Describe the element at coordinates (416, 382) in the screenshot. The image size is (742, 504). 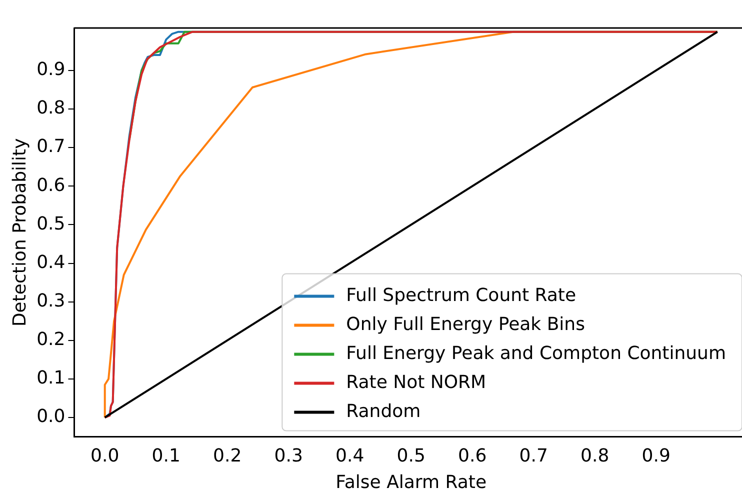
I see `legend-label: Rate Not NORM` at that location.